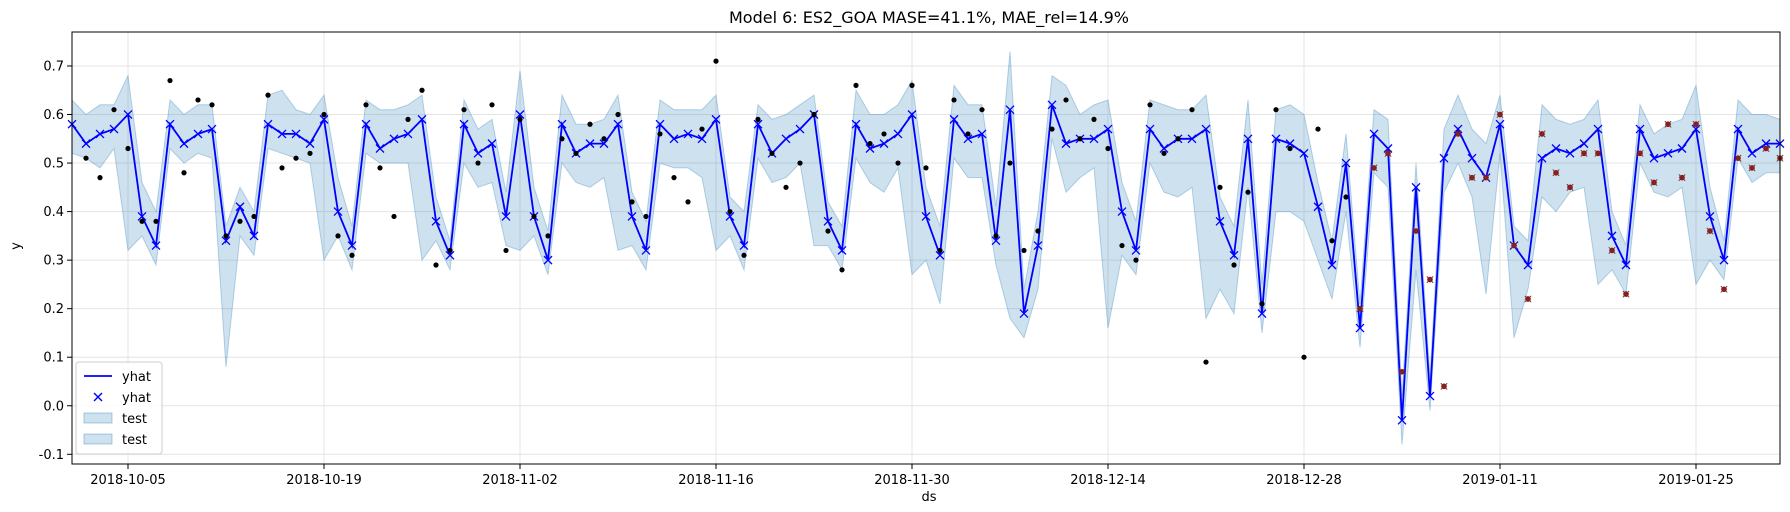 The image size is (1790, 512). Describe the element at coordinates (136, 377) in the screenshot. I see `legend-label-yhat-line: yhat` at that location.